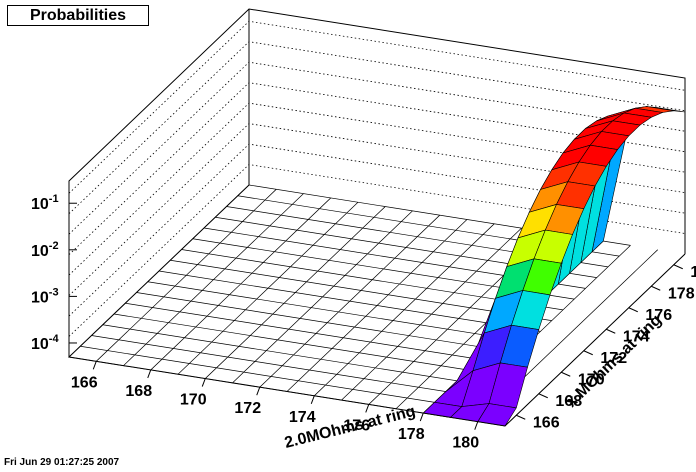 The image size is (696, 472). I want to click on y-tick-label: 166, so click(546, 422).